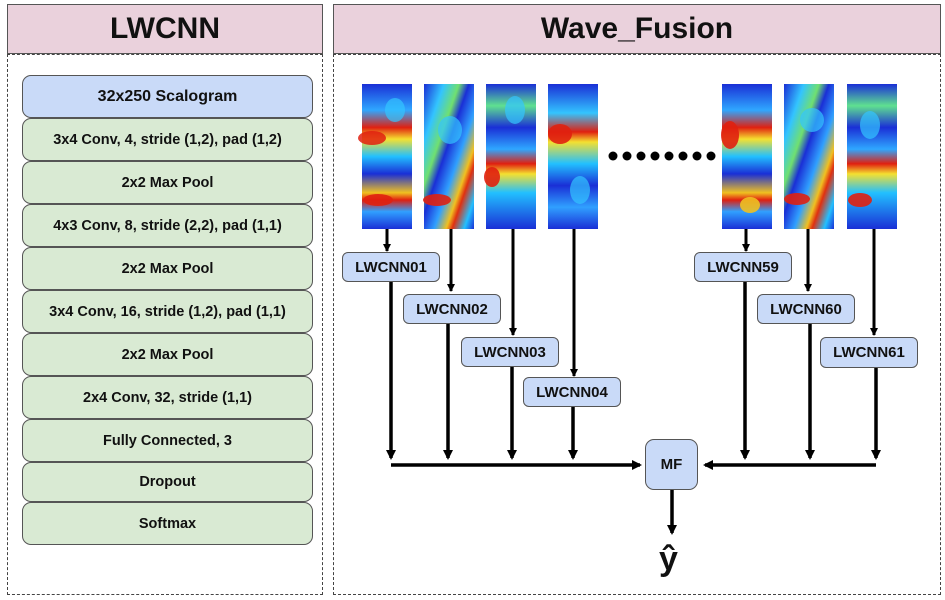 The image size is (945, 600). What do you see at coordinates (630, 303) in the screenshot?
I see `image-to-node-arrows` at bounding box center [630, 303].